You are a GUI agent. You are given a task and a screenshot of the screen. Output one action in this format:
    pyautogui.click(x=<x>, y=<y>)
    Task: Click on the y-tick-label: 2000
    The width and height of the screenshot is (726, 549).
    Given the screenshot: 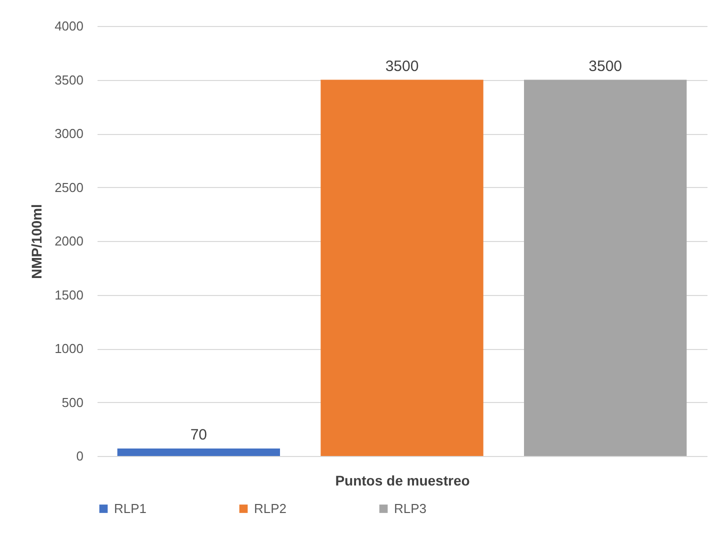 What is the action you would take?
    pyautogui.click(x=69, y=241)
    